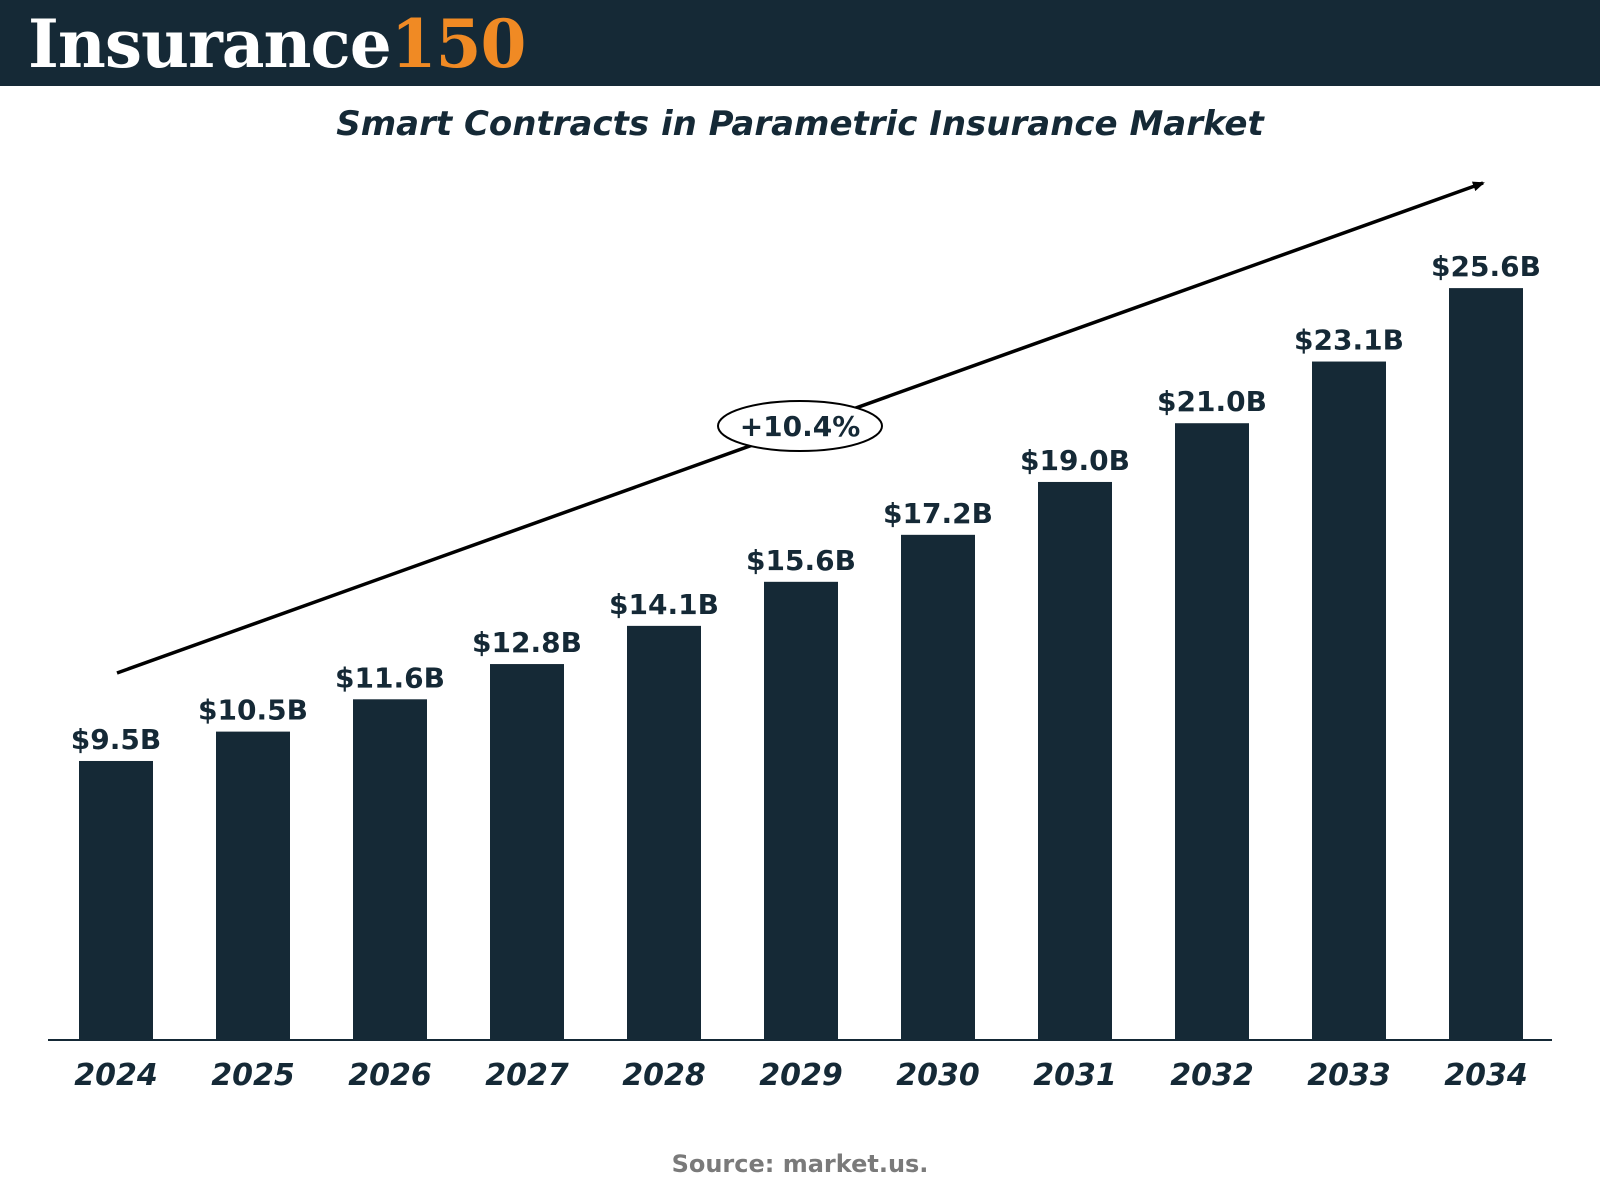 Image resolution: width=1600 pixels, height=1200 pixels. Describe the element at coordinates (1486, 664) in the screenshot. I see `bar-2034` at that location.